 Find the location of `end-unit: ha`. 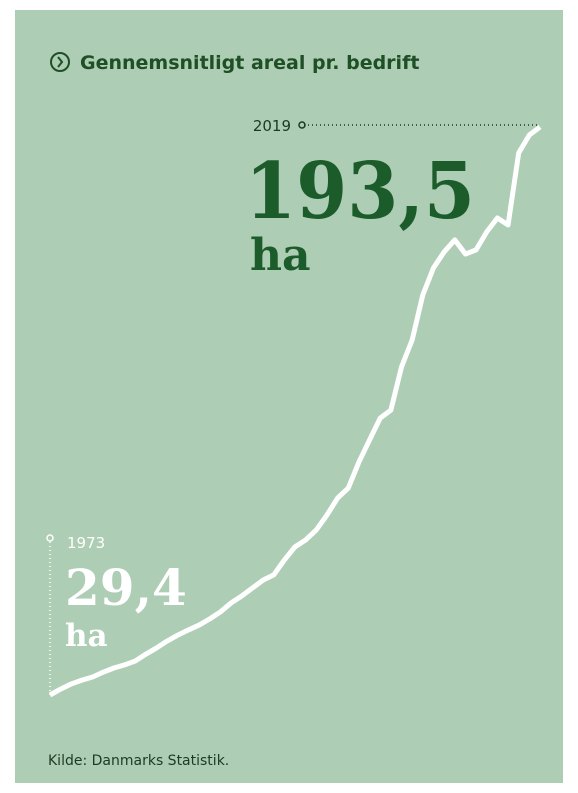

end-unit: ha is located at coordinates (280, 255).